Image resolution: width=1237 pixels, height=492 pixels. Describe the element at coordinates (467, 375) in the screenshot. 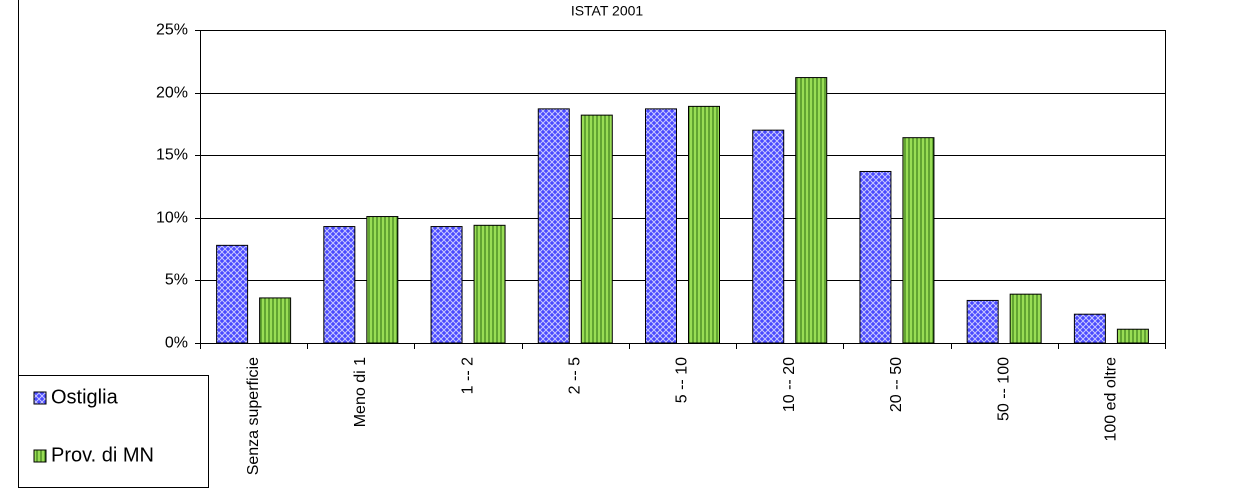

I see `x-tick-label: 1 -- 2` at that location.